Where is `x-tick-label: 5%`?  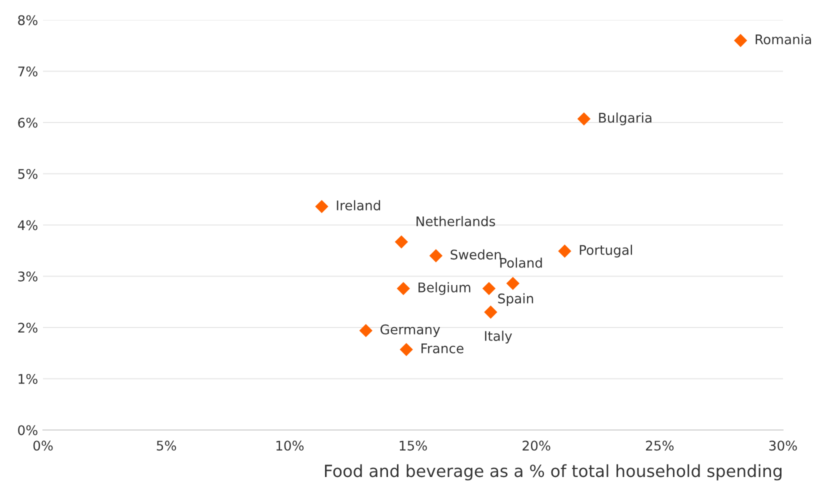
x-tick-label: 5% is located at coordinates (166, 445).